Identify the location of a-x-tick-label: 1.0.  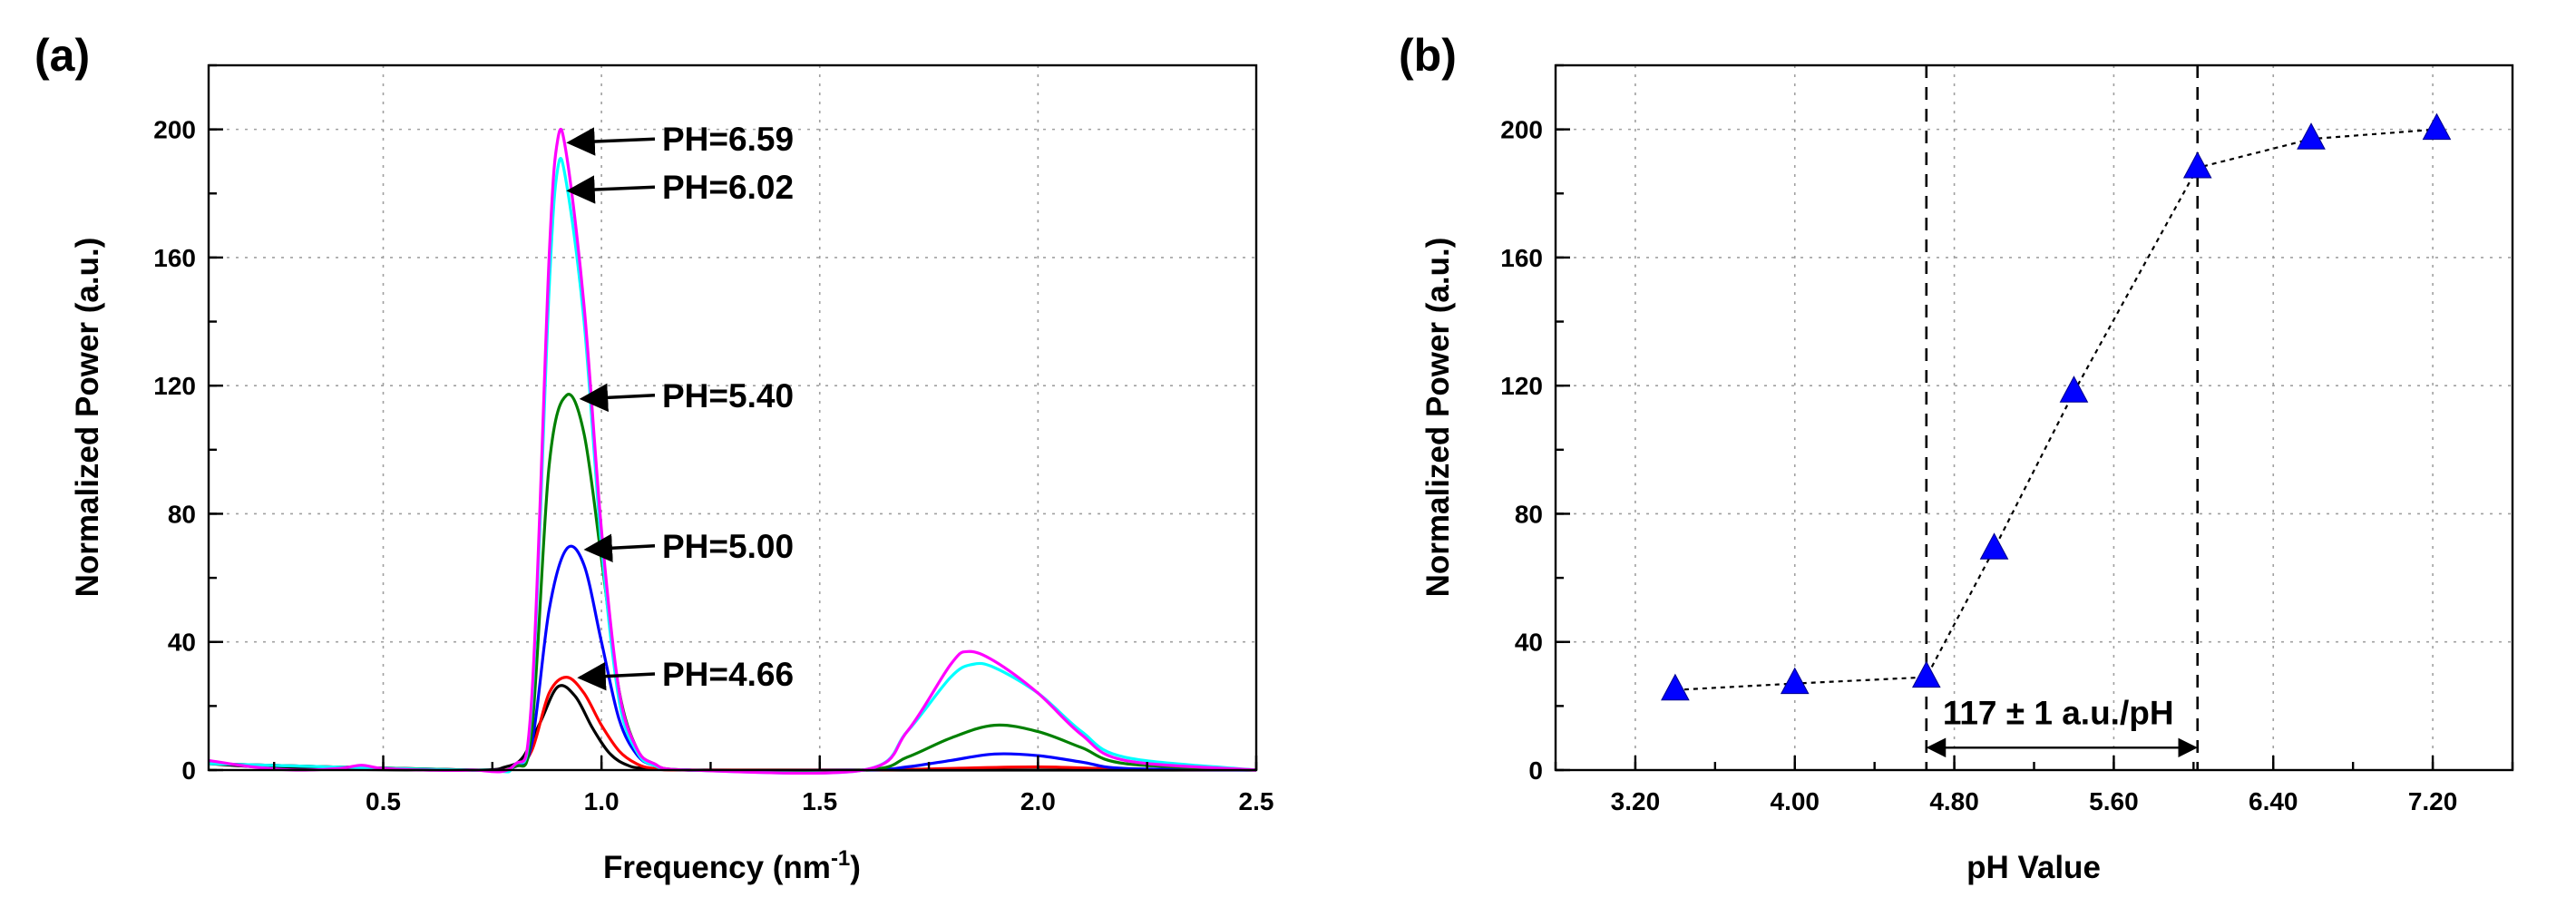
(602, 801).